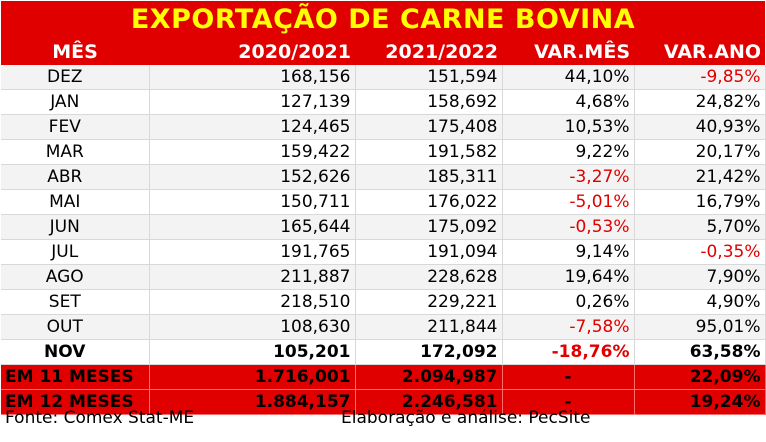  I want to click on summary-row: EM 12 MESES 1.884,157 2.246,581-19,24%, so click(383, 402).